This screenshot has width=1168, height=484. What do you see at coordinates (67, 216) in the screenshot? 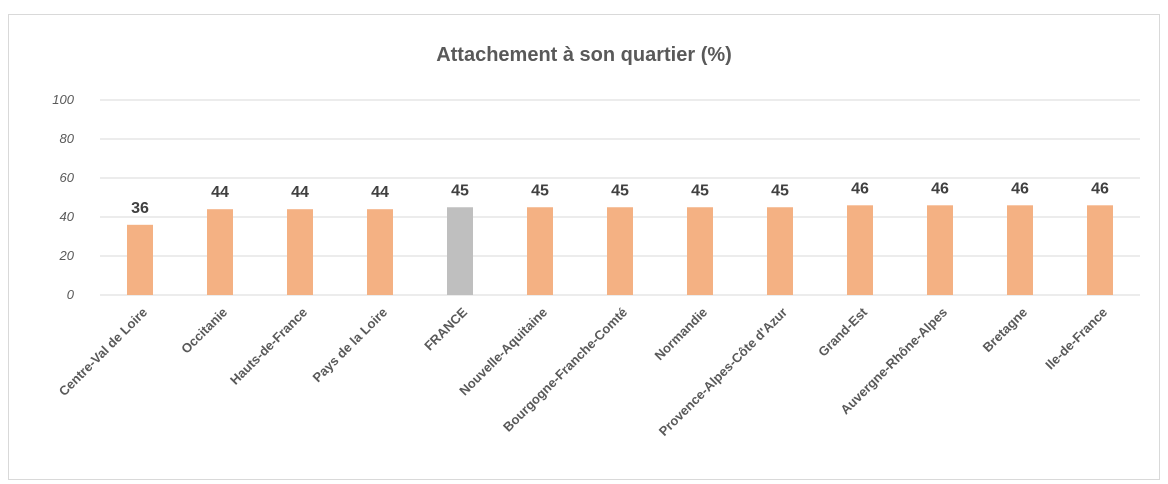
I see `y-tick-label: 40` at bounding box center [67, 216].